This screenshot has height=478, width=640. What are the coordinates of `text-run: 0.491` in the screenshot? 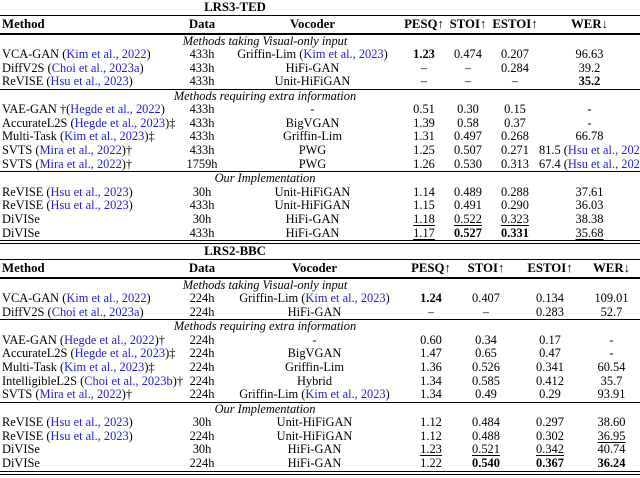 It's located at (468, 205).